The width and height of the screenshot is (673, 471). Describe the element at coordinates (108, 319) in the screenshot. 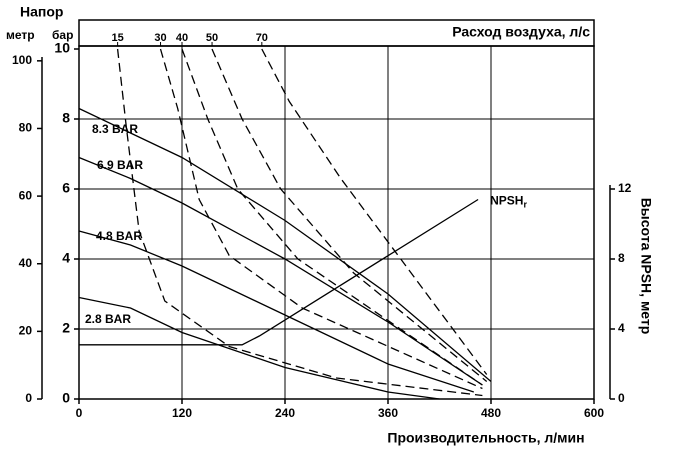

I see `pressure-label: 2.8 BAR` at that location.